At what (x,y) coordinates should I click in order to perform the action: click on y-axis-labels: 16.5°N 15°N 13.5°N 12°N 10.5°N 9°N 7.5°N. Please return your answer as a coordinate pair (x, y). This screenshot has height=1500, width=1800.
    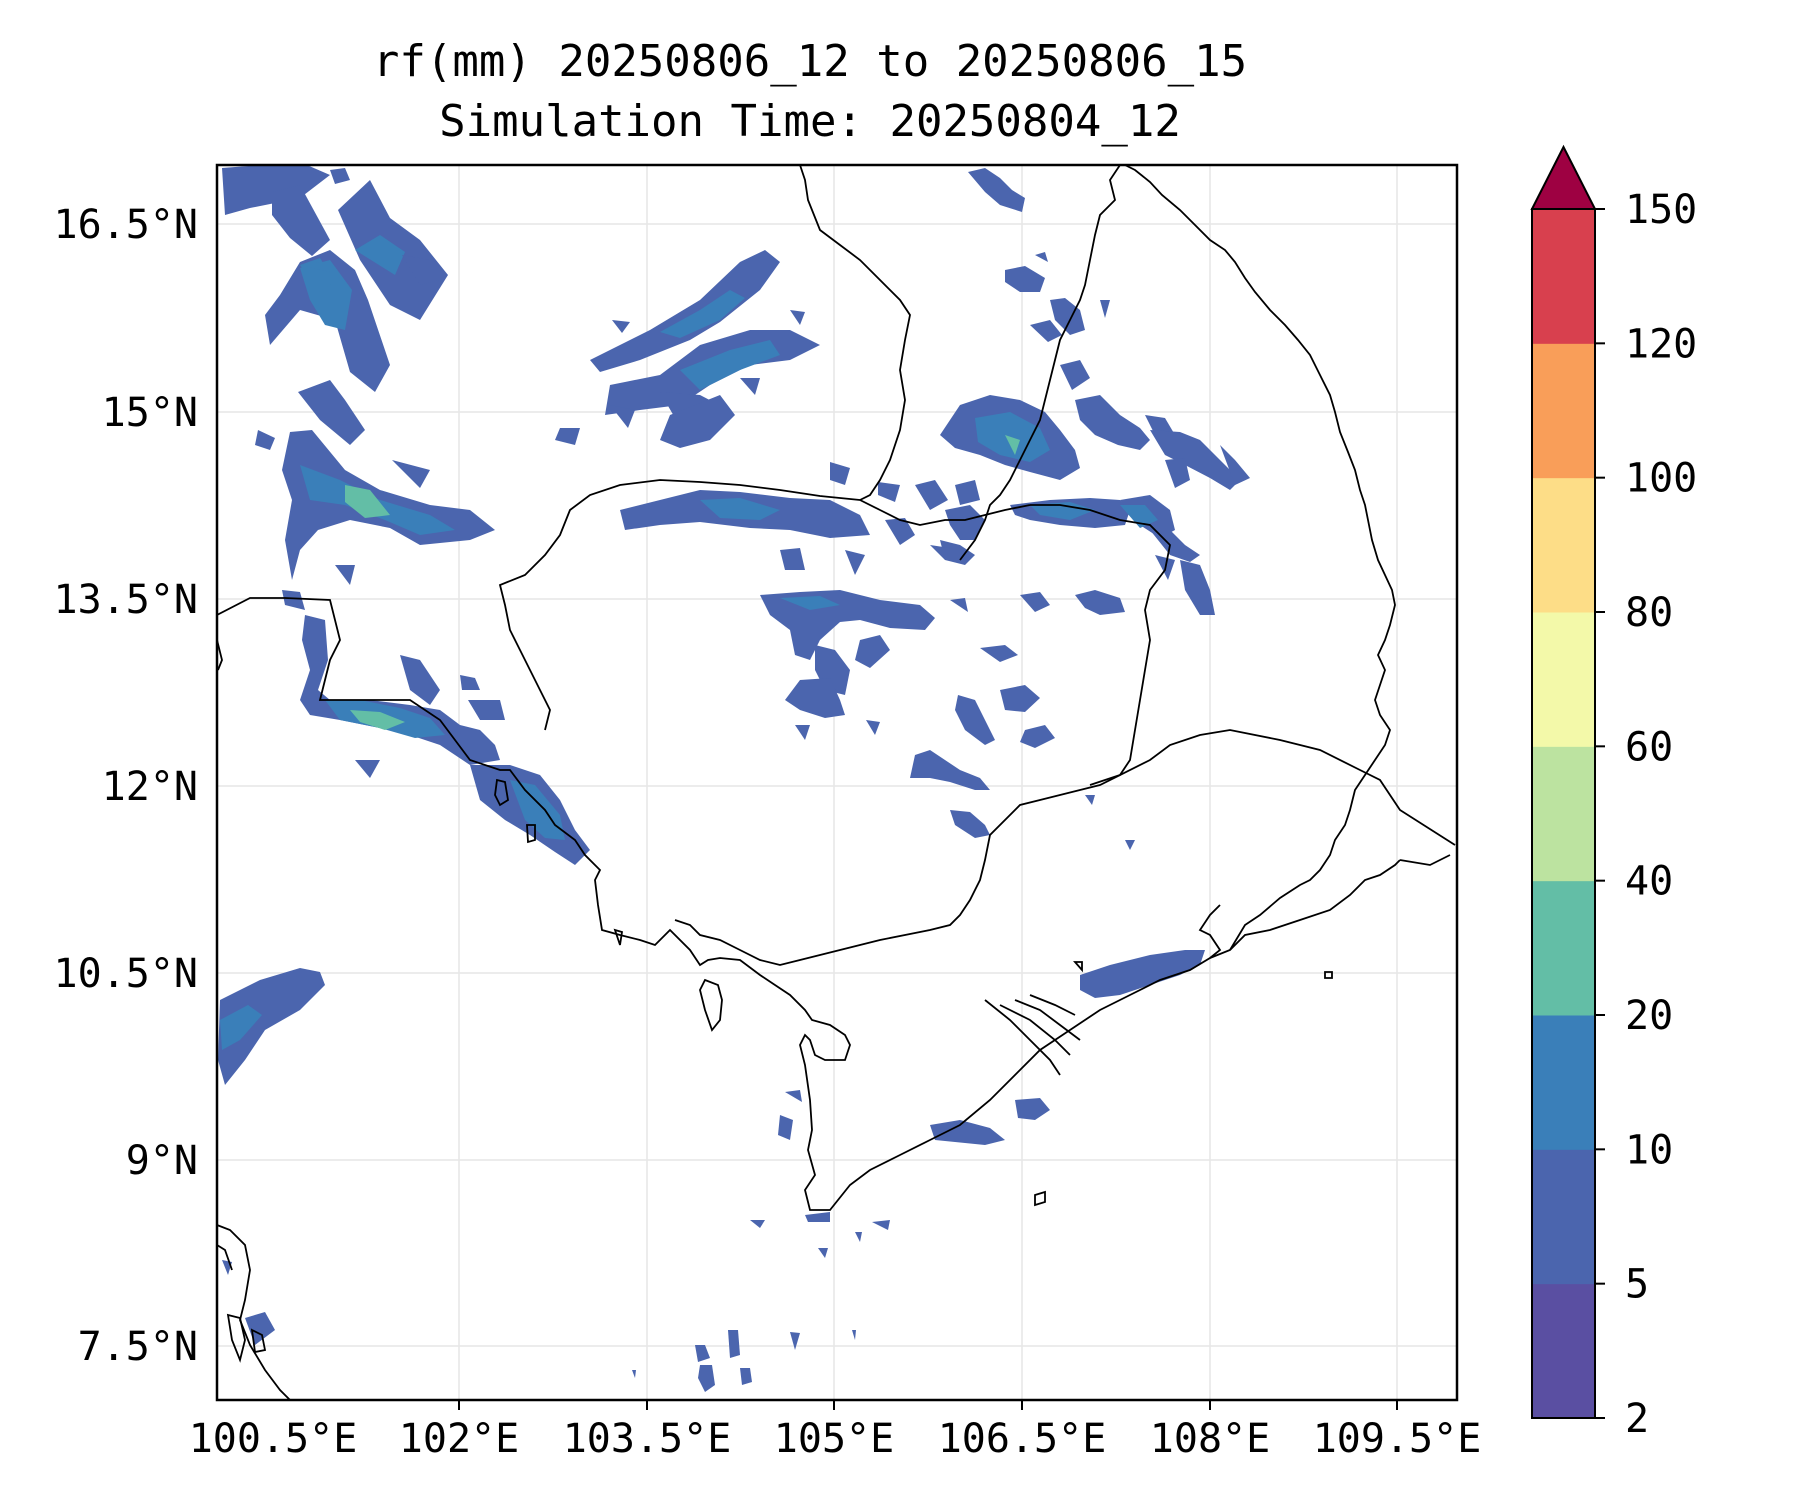
    Looking at the image, I should click on (126, 786).